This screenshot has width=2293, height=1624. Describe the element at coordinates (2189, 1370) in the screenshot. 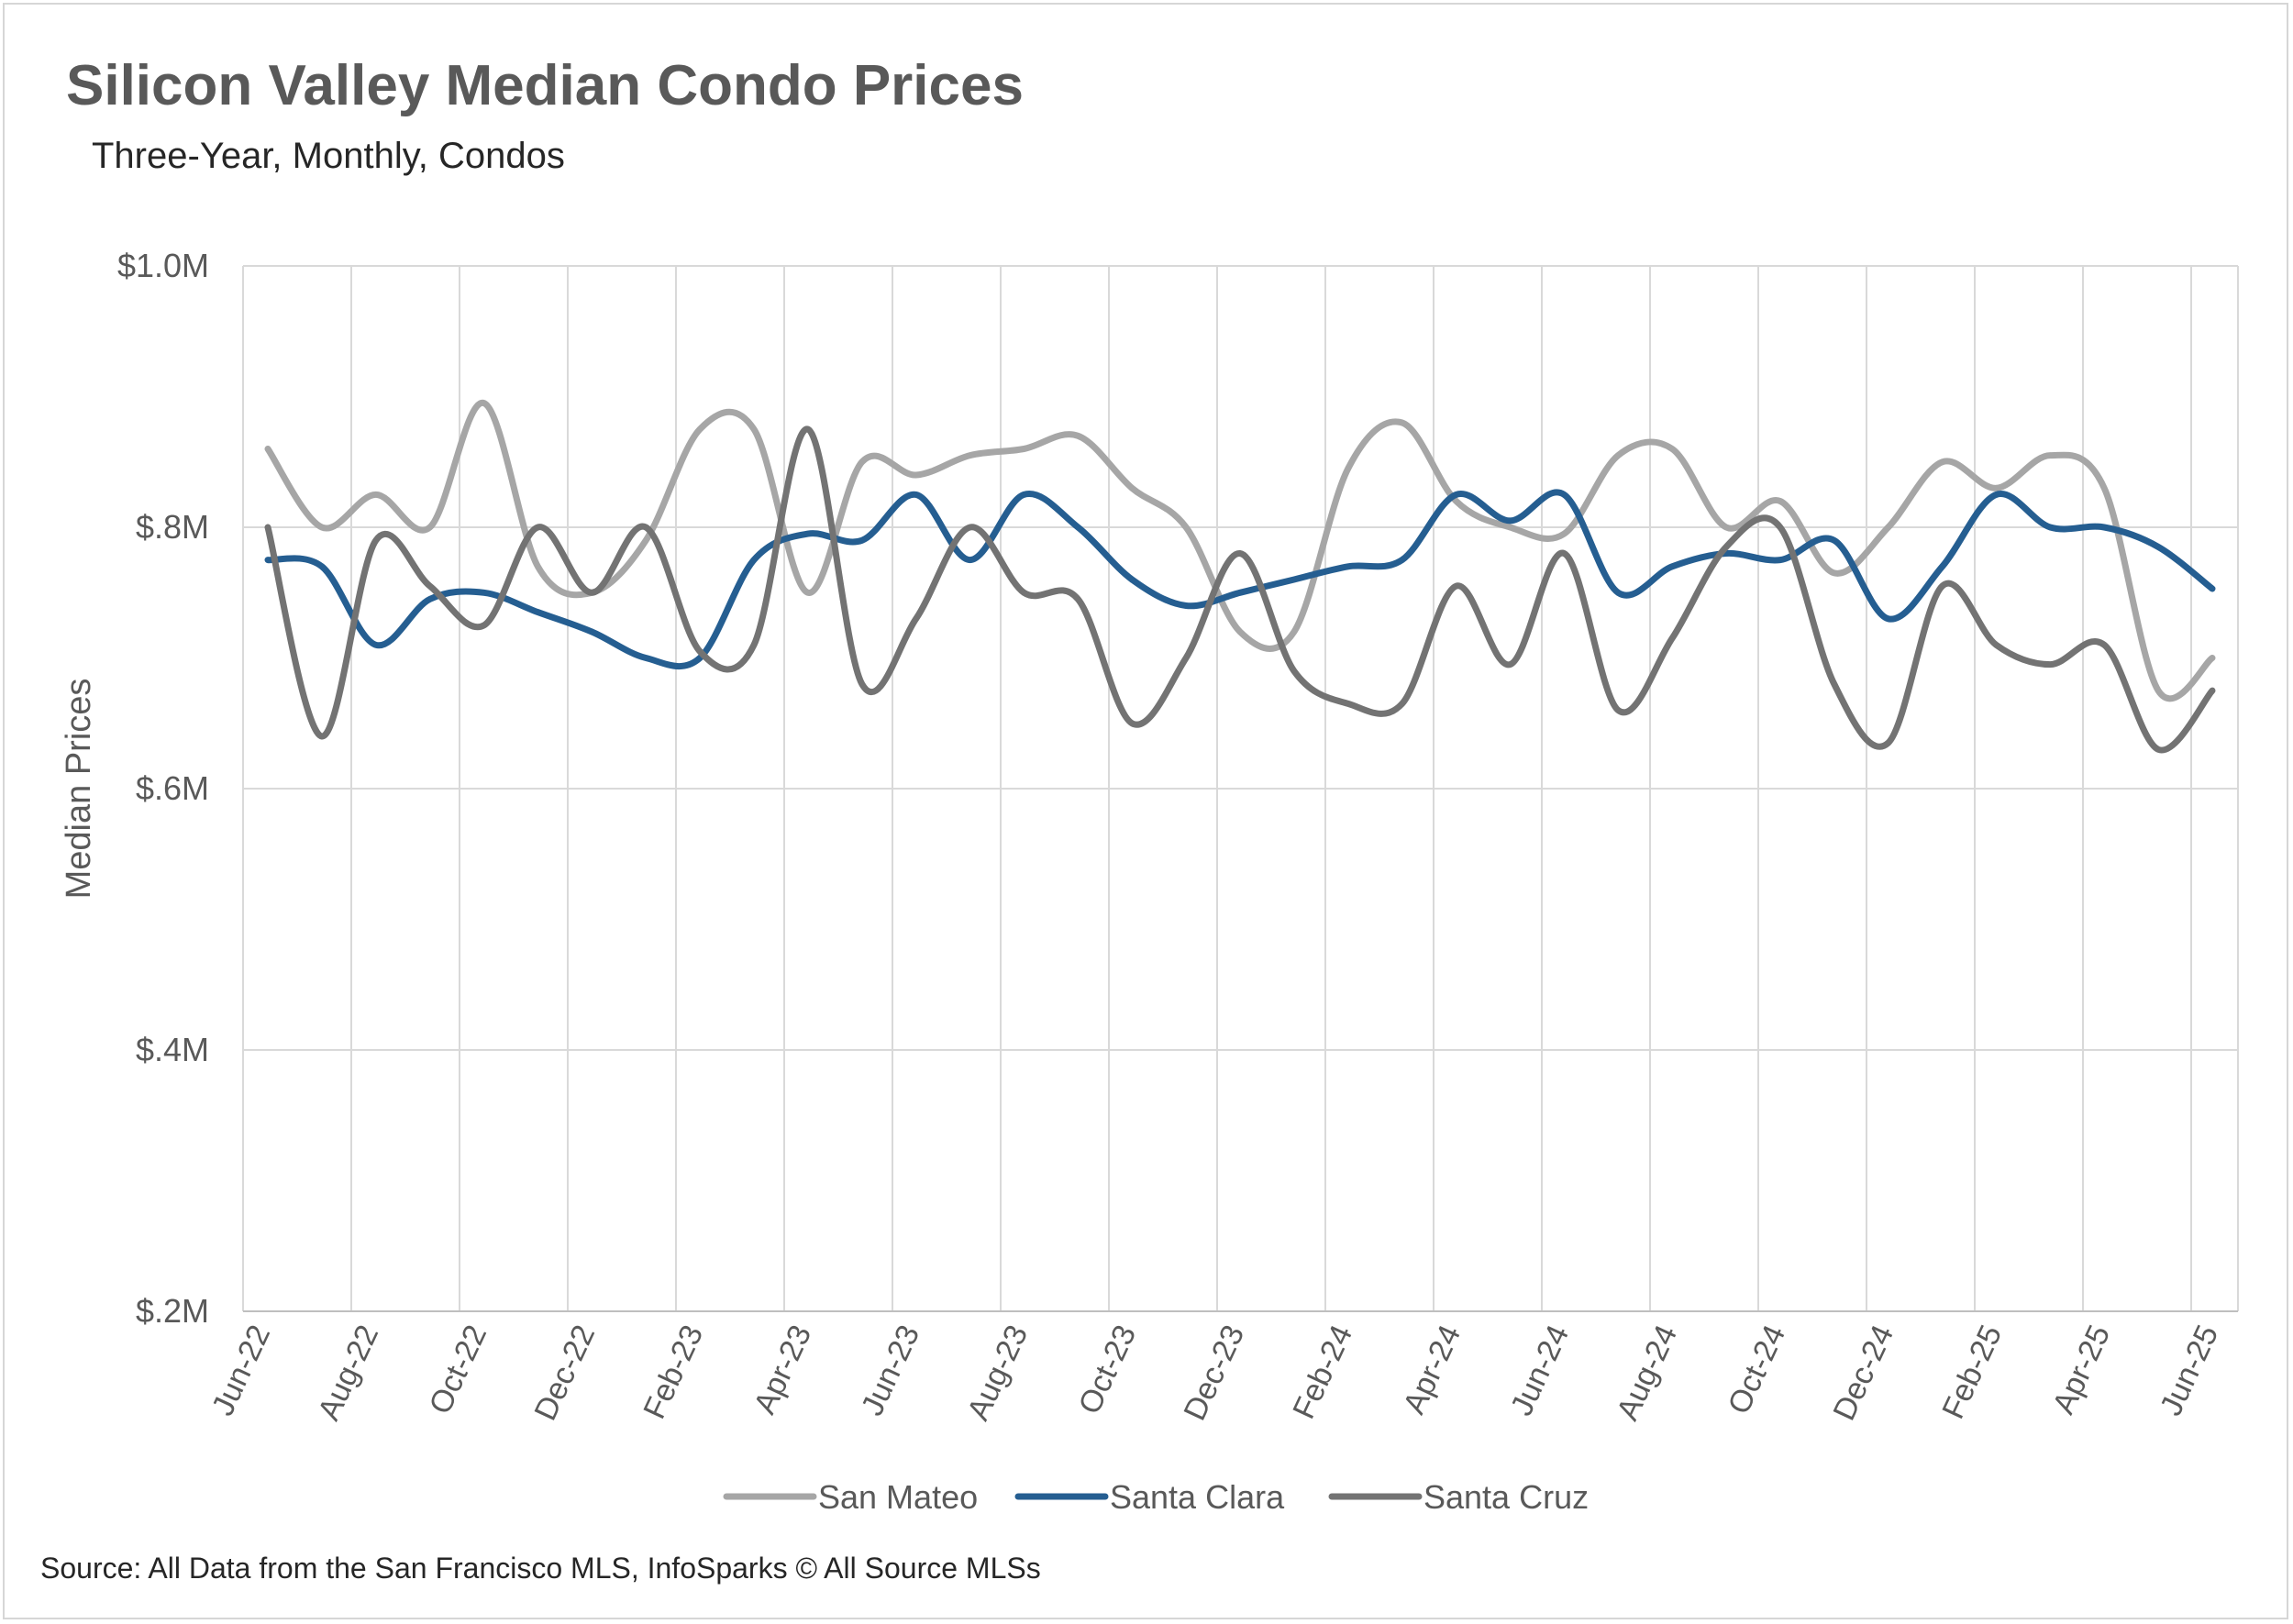

I see `x-tick-label: Jun-25` at that location.